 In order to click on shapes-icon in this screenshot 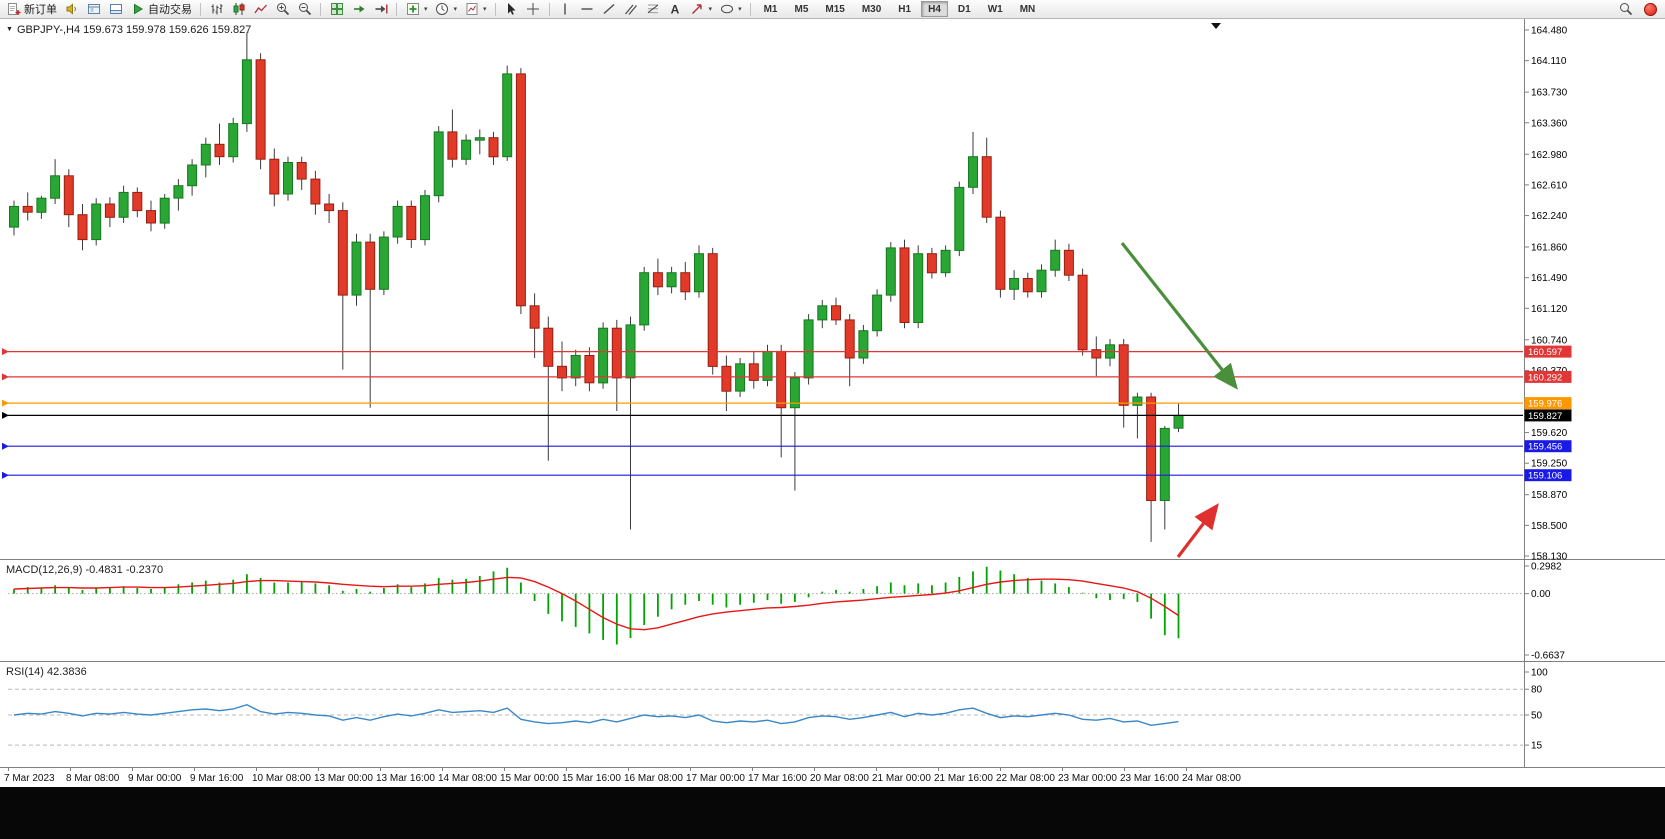, I will do `click(726, 9)`.